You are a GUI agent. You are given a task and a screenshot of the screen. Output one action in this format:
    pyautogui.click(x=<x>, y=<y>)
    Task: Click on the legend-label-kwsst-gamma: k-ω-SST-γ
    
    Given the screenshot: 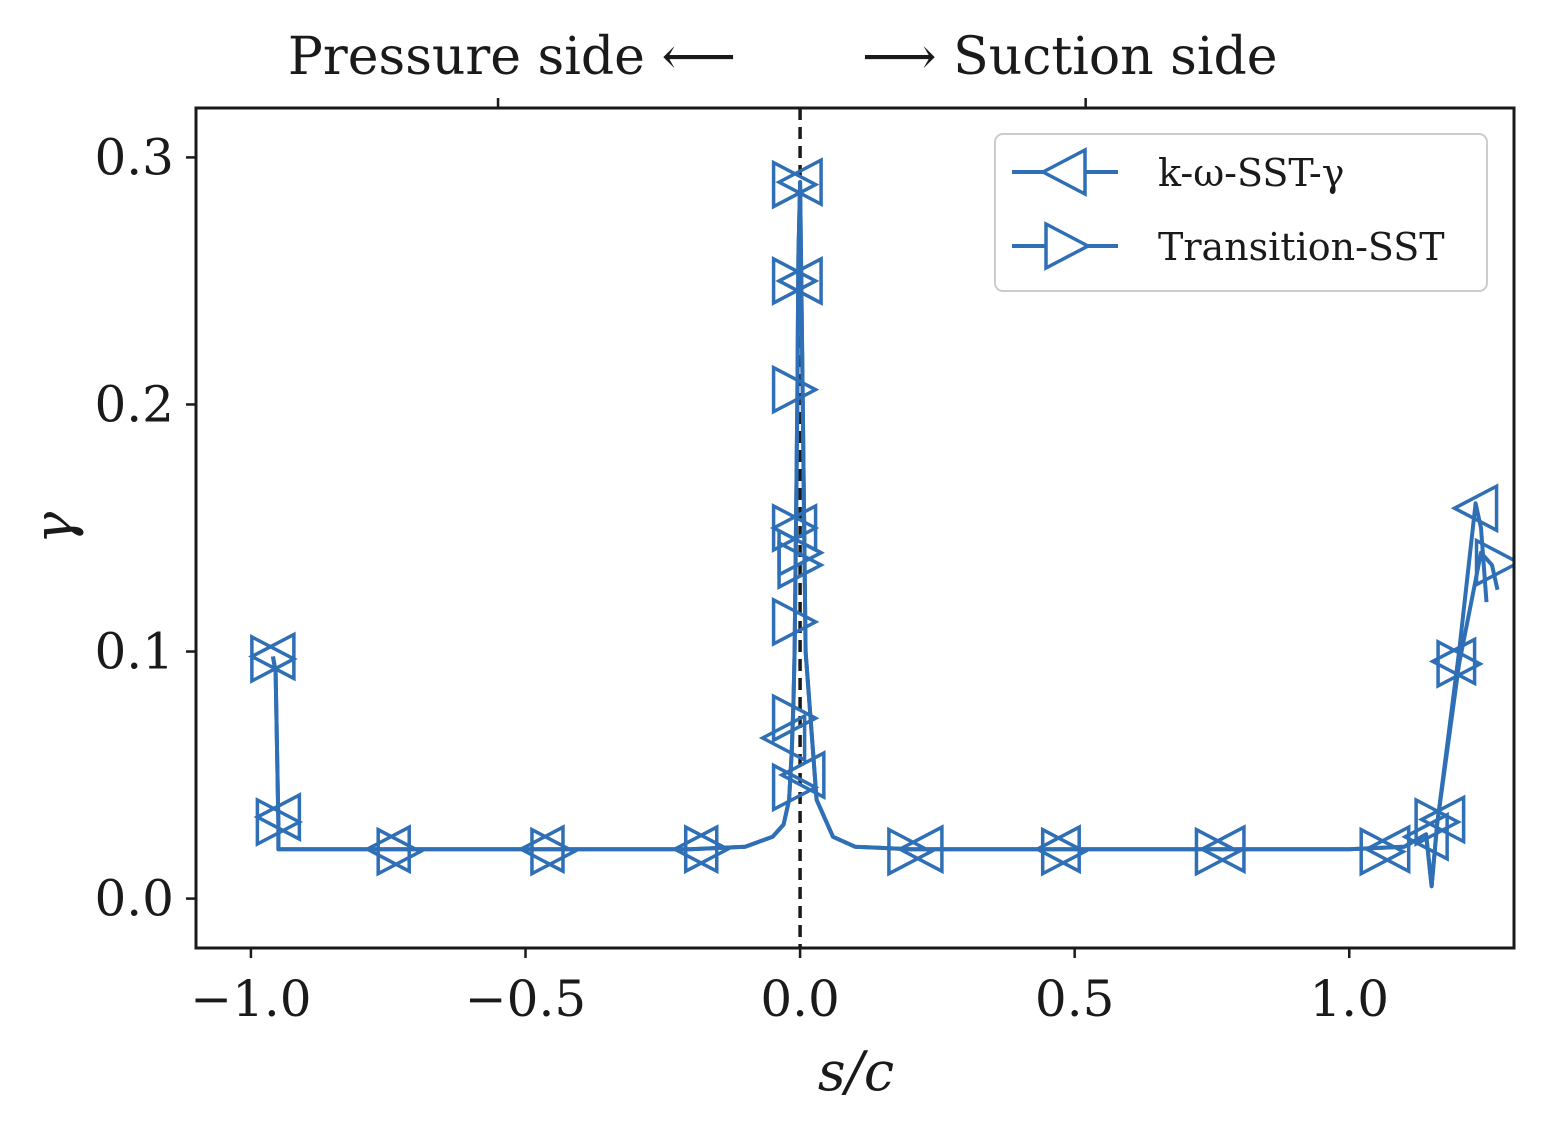 What is the action you would take?
    pyautogui.click(x=1251, y=173)
    